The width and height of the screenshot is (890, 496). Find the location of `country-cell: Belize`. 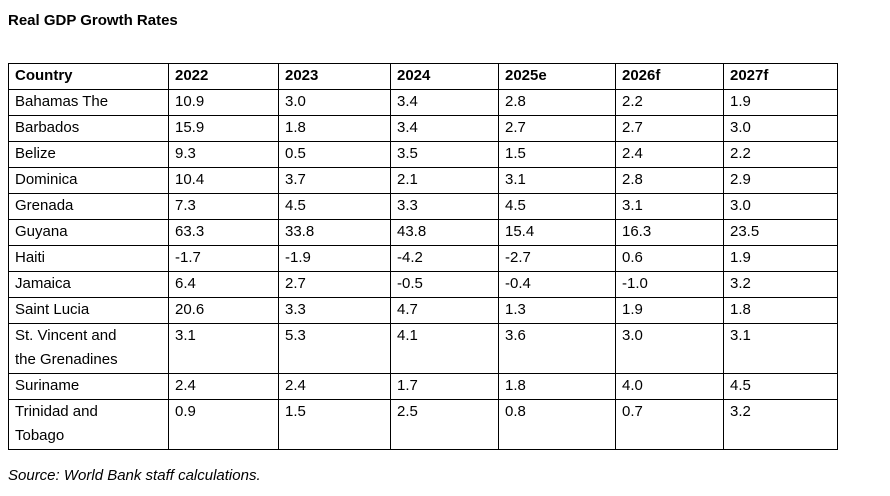

country-cell: Belize is located at coordinates (88, 154).